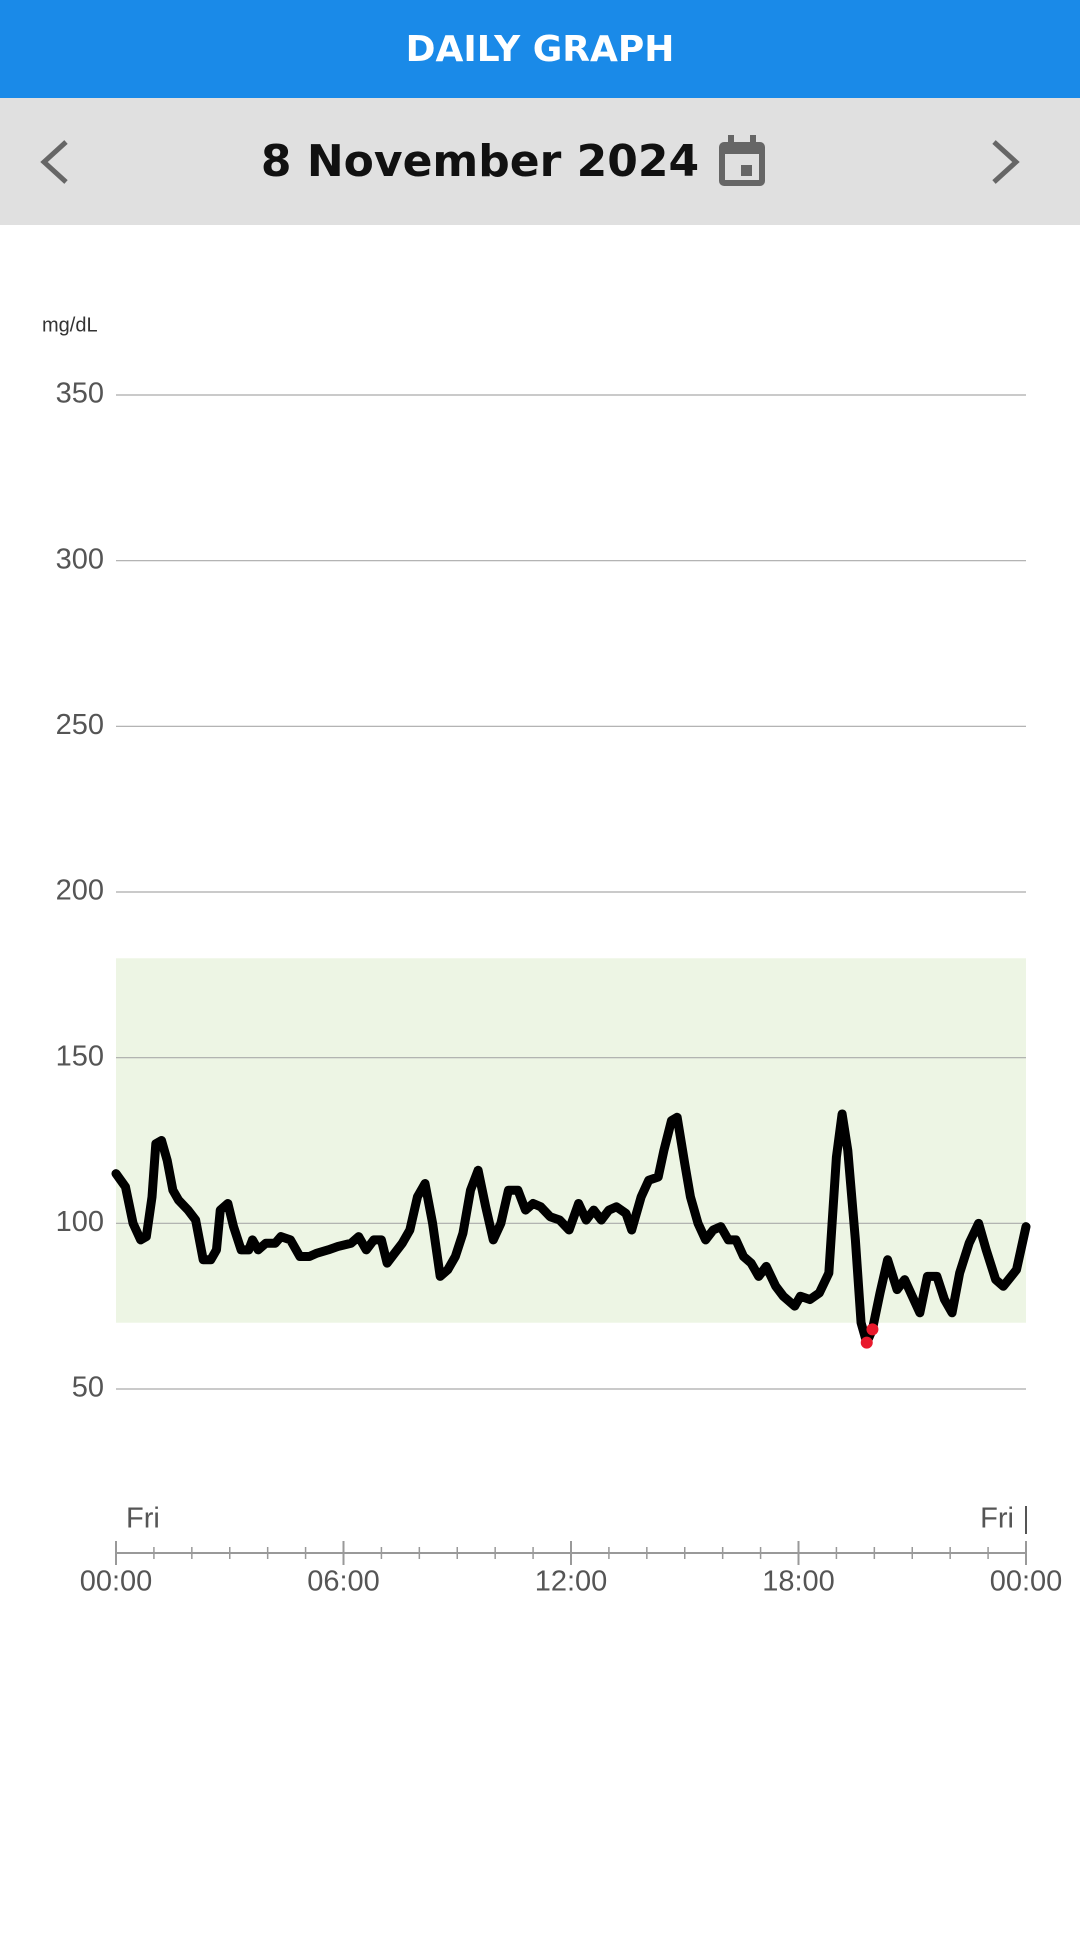 The width and height of the screenshot is (1080, 1960). Describe the element at coordinates (1005, 162) in the screenshot. I see `next-button` at that location.